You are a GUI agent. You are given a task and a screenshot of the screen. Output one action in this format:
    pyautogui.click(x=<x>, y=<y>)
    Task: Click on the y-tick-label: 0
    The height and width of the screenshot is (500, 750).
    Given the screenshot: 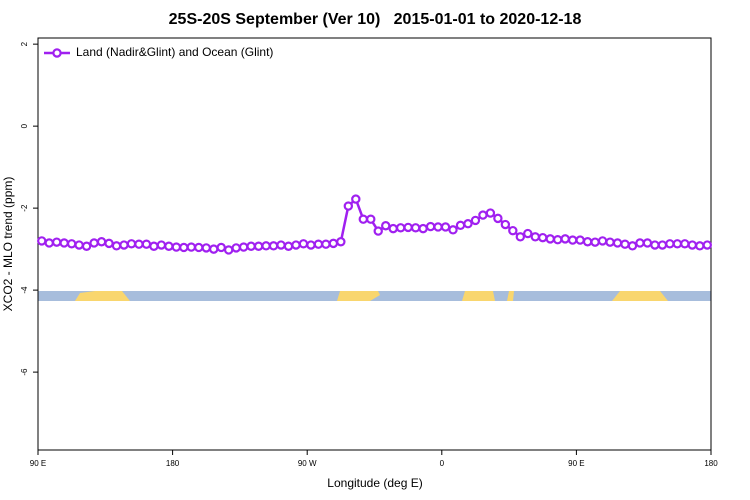 What is the action you would take?
    pyautogui.click(x=24, y=125)
    